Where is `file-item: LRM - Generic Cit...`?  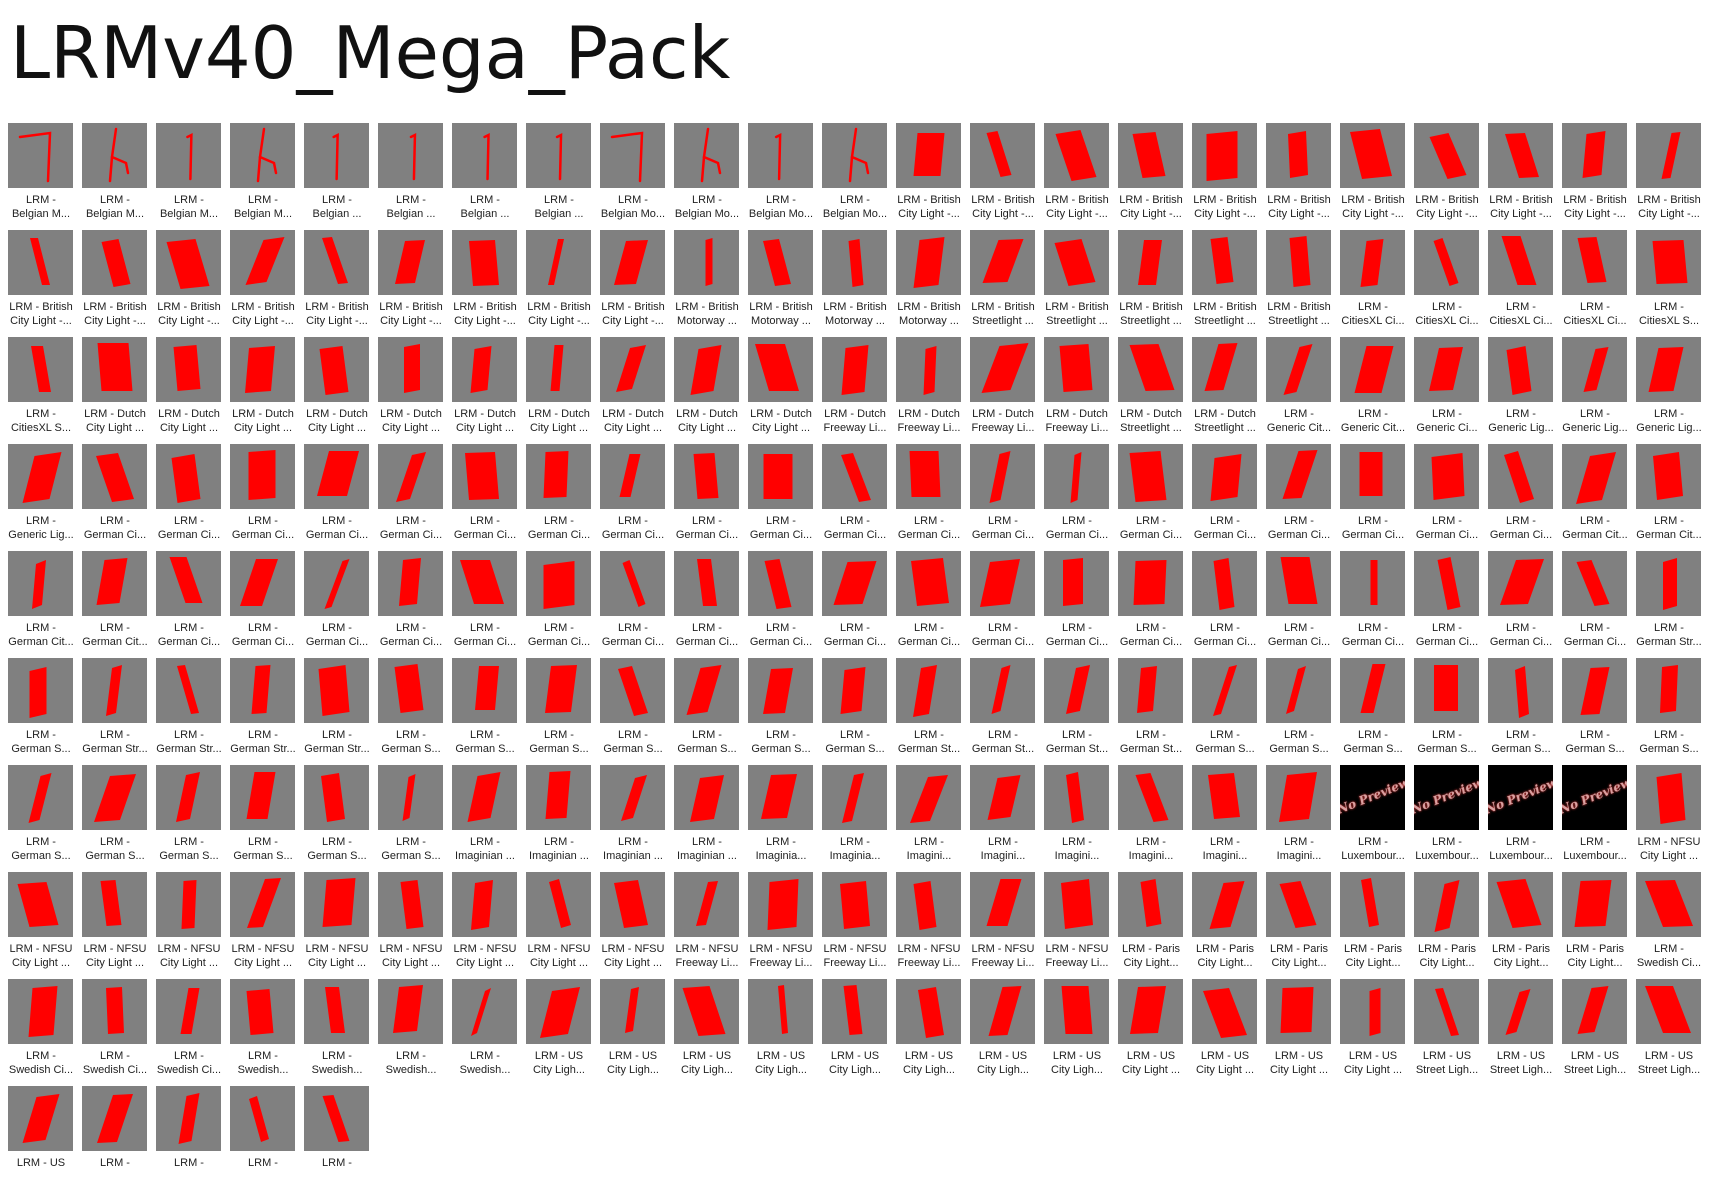 file-item: LRM - Generic Cit... is located at coordinates (1373, 387).